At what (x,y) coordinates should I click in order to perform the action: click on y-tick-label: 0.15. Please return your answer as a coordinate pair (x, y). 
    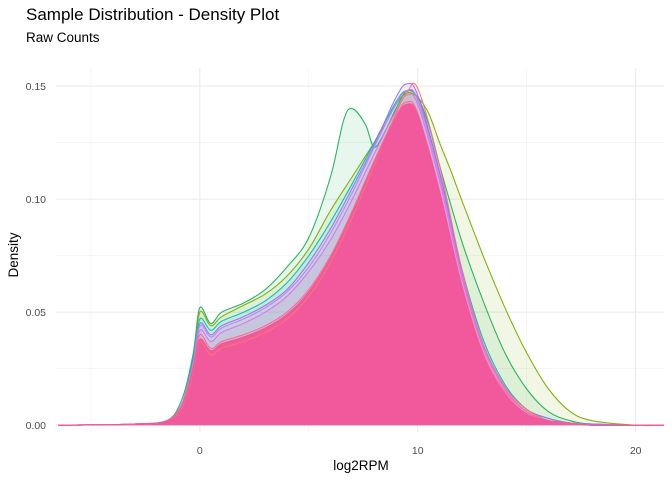
    Looking at the image, I should click on (36, 87).